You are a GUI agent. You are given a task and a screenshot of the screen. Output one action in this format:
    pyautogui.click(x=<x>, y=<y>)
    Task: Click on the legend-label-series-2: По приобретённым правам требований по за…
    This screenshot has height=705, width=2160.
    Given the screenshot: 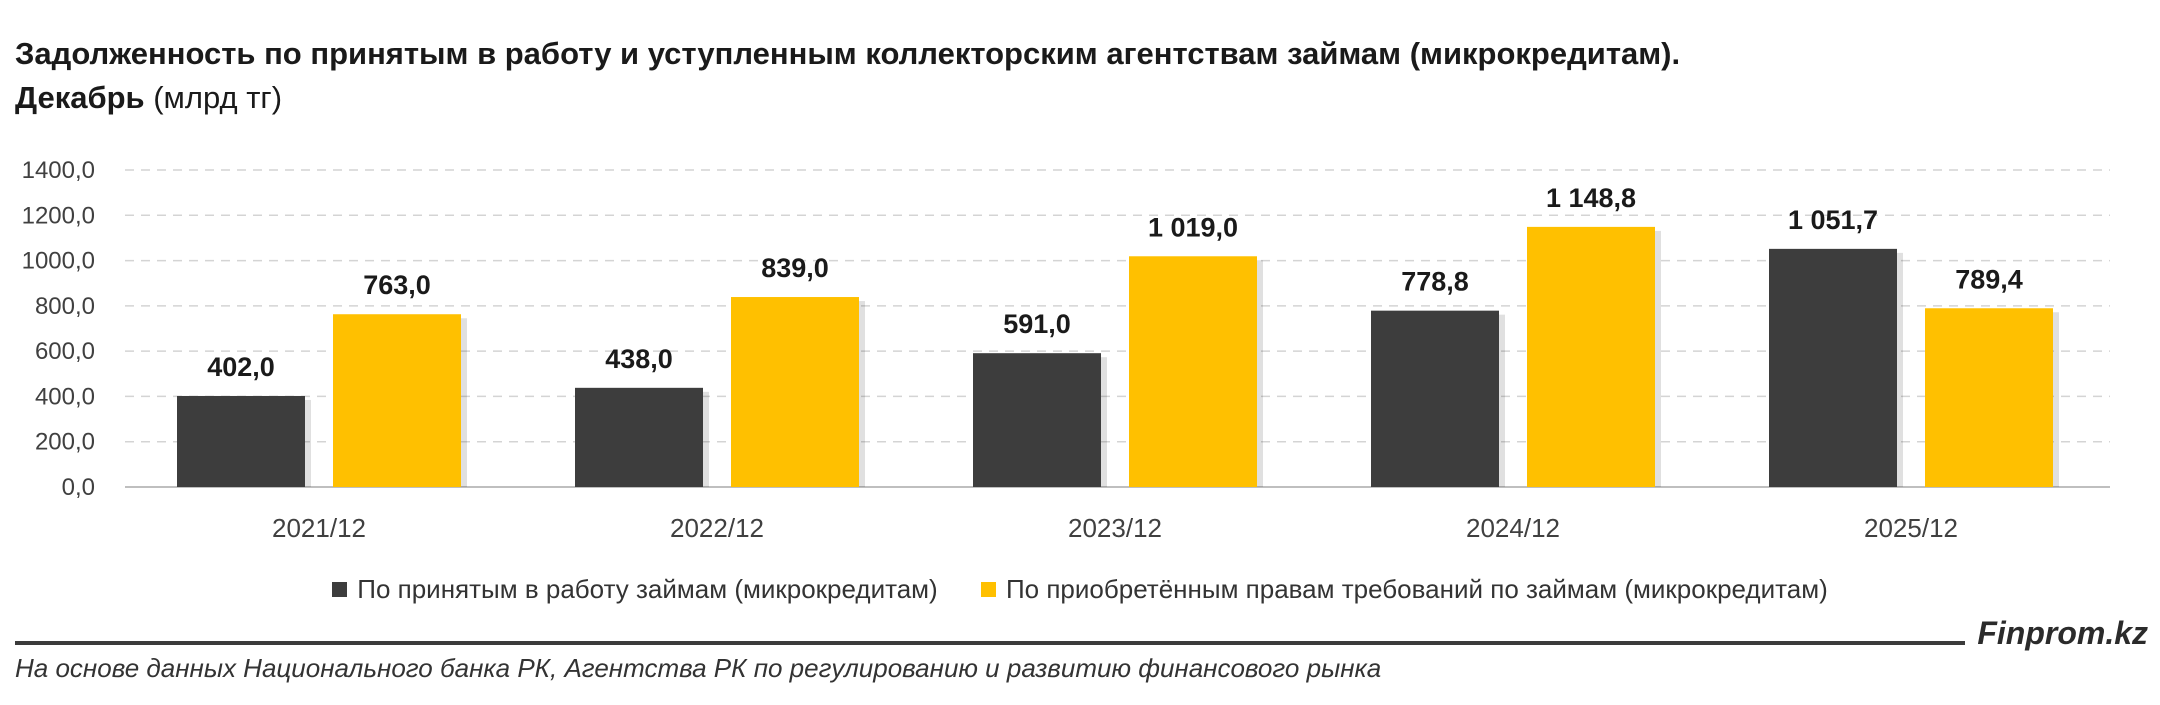 What is the action you would take?
    pyautogui.click(x=1416, y=589)
    